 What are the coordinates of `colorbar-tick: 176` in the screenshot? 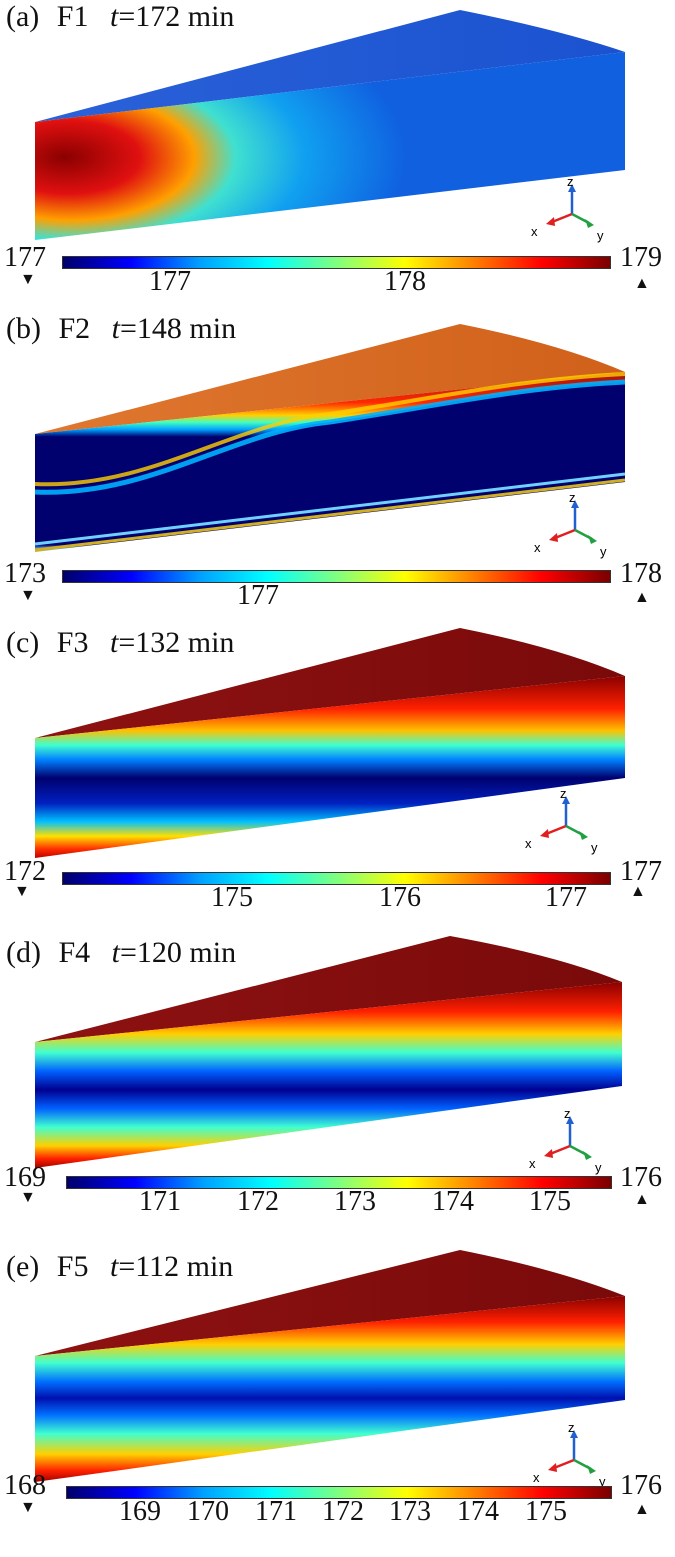 It's located at (400, 897).